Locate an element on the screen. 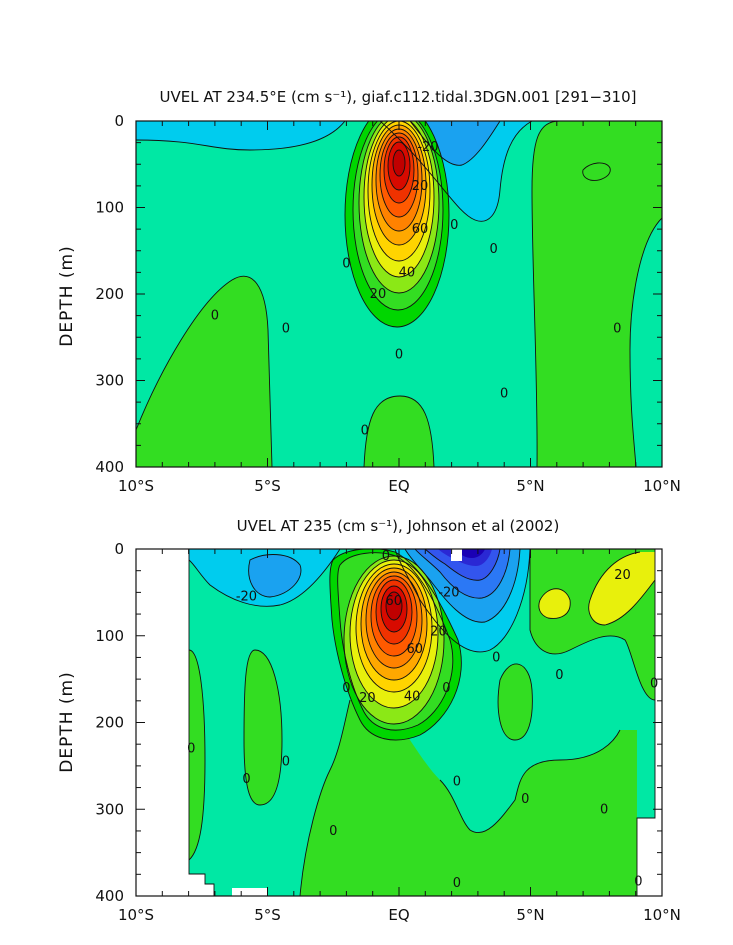 The width and height of the screenshot is (733, 945). panel-2-west-positive-region-a is located at coordinates (197, 755).